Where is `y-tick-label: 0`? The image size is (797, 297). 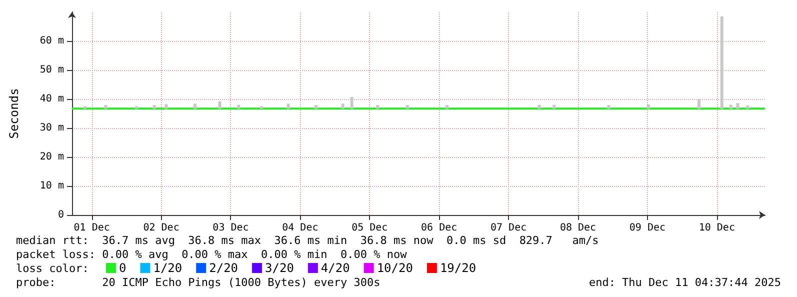
y-tick-label: 0 is located at coordinates (61, 215).